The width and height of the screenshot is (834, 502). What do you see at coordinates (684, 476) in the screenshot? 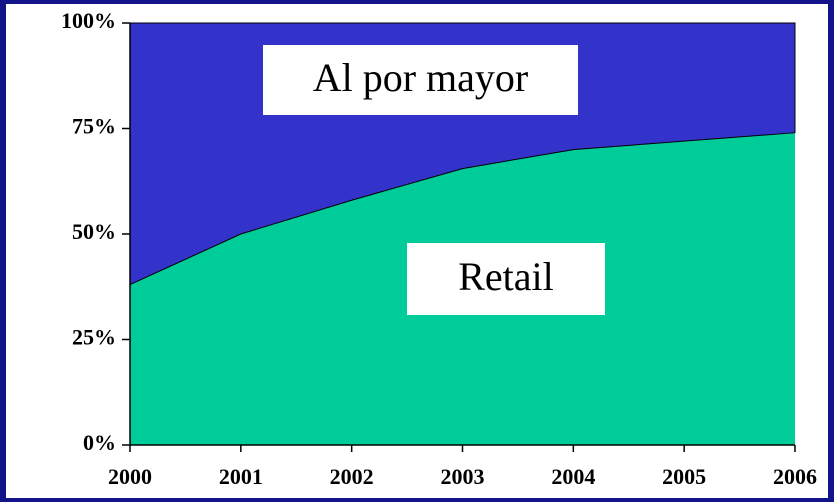
I see `x-tick-label: 2005` at bounding box center [684, 476].